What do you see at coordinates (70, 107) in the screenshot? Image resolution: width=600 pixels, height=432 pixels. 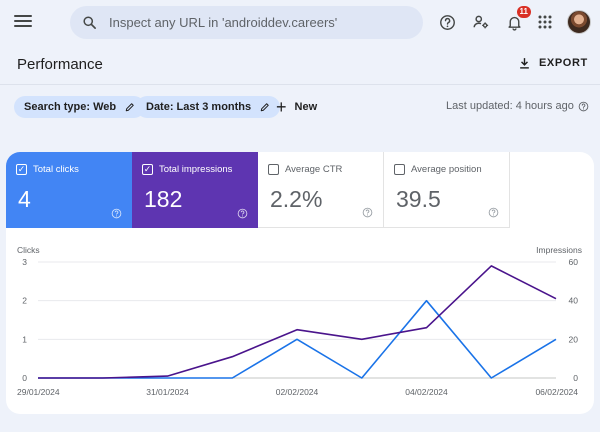 I see `search-type-label: Search type: Web` at bounding box center [70, 107].